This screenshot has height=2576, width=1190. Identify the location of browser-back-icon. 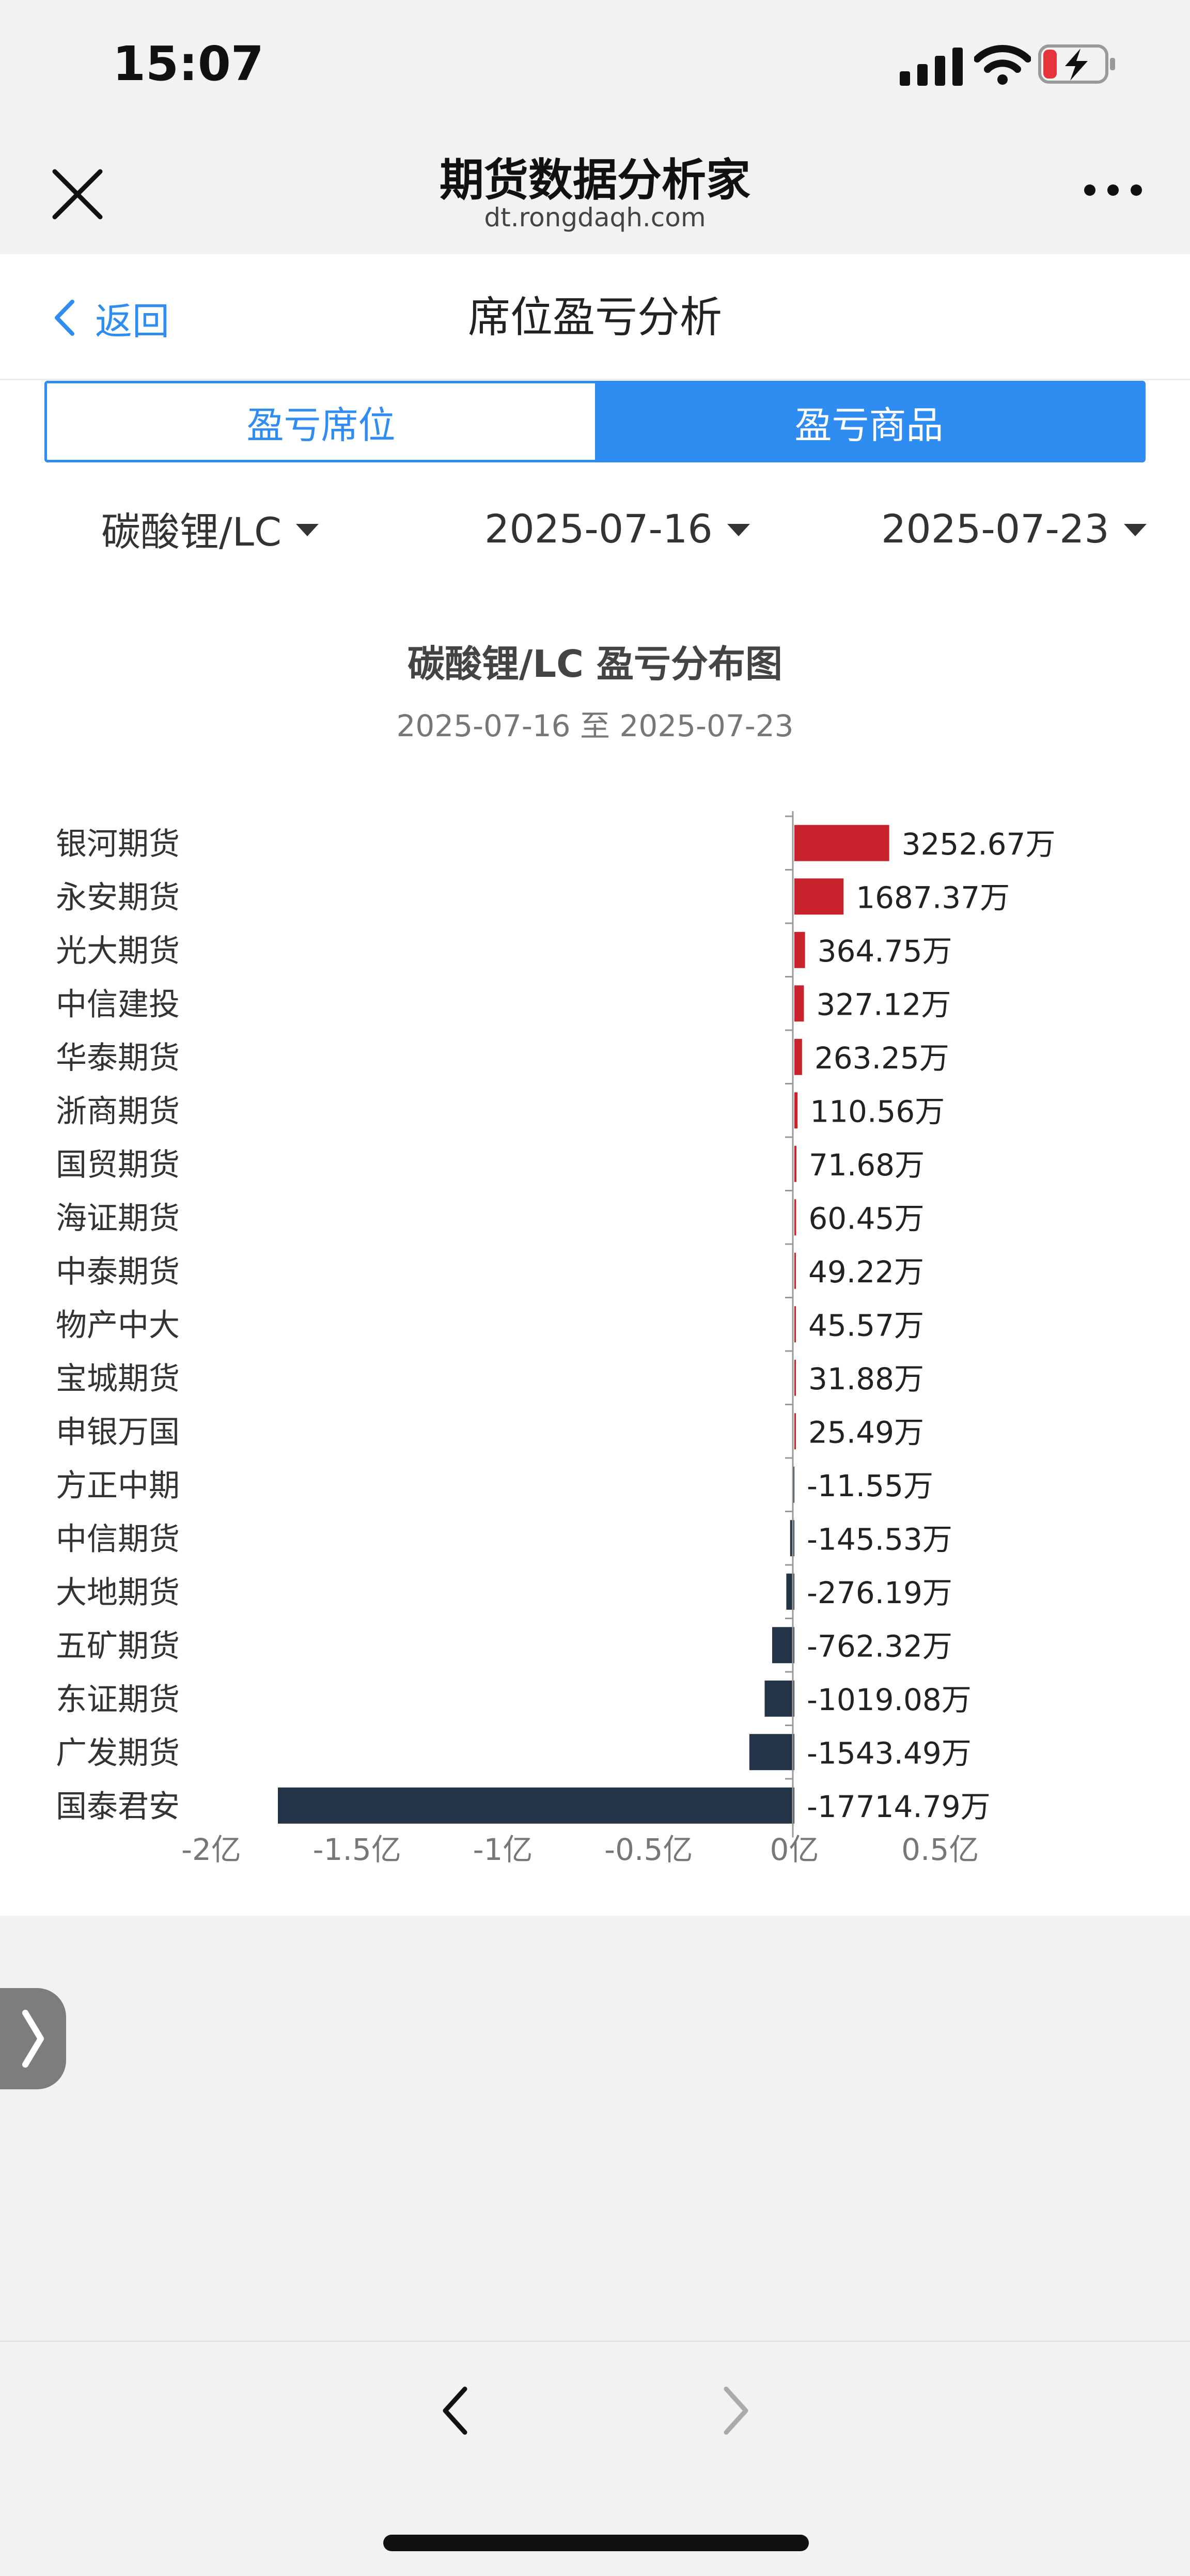
(455, 2411).